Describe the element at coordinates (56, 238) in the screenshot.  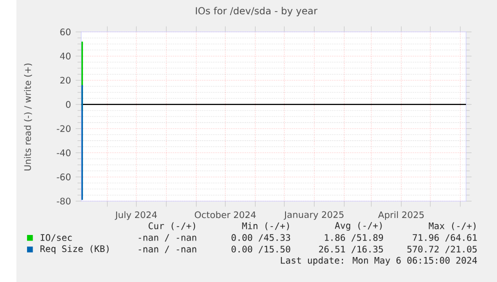
I see `legend-label: IO/sec` at that location.